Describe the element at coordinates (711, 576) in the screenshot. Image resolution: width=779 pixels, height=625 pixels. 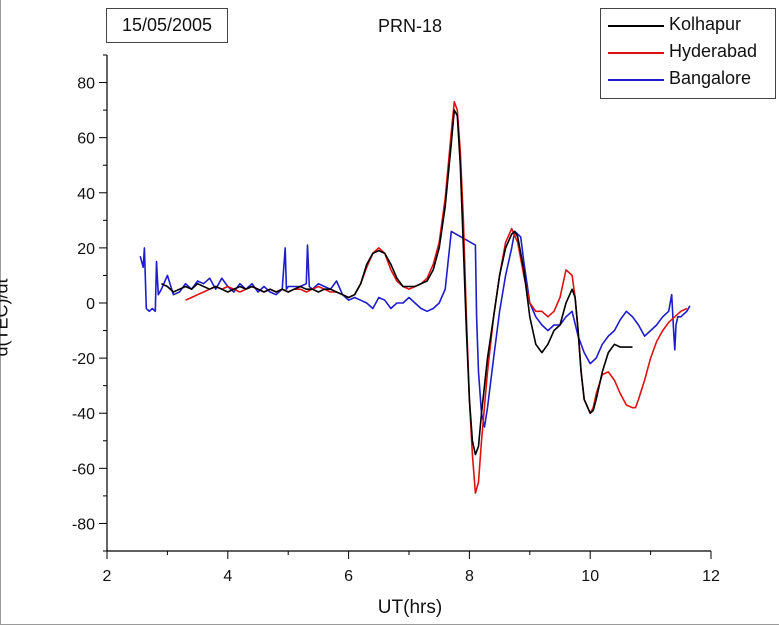
I see `x-tick-label: 12` at that location.